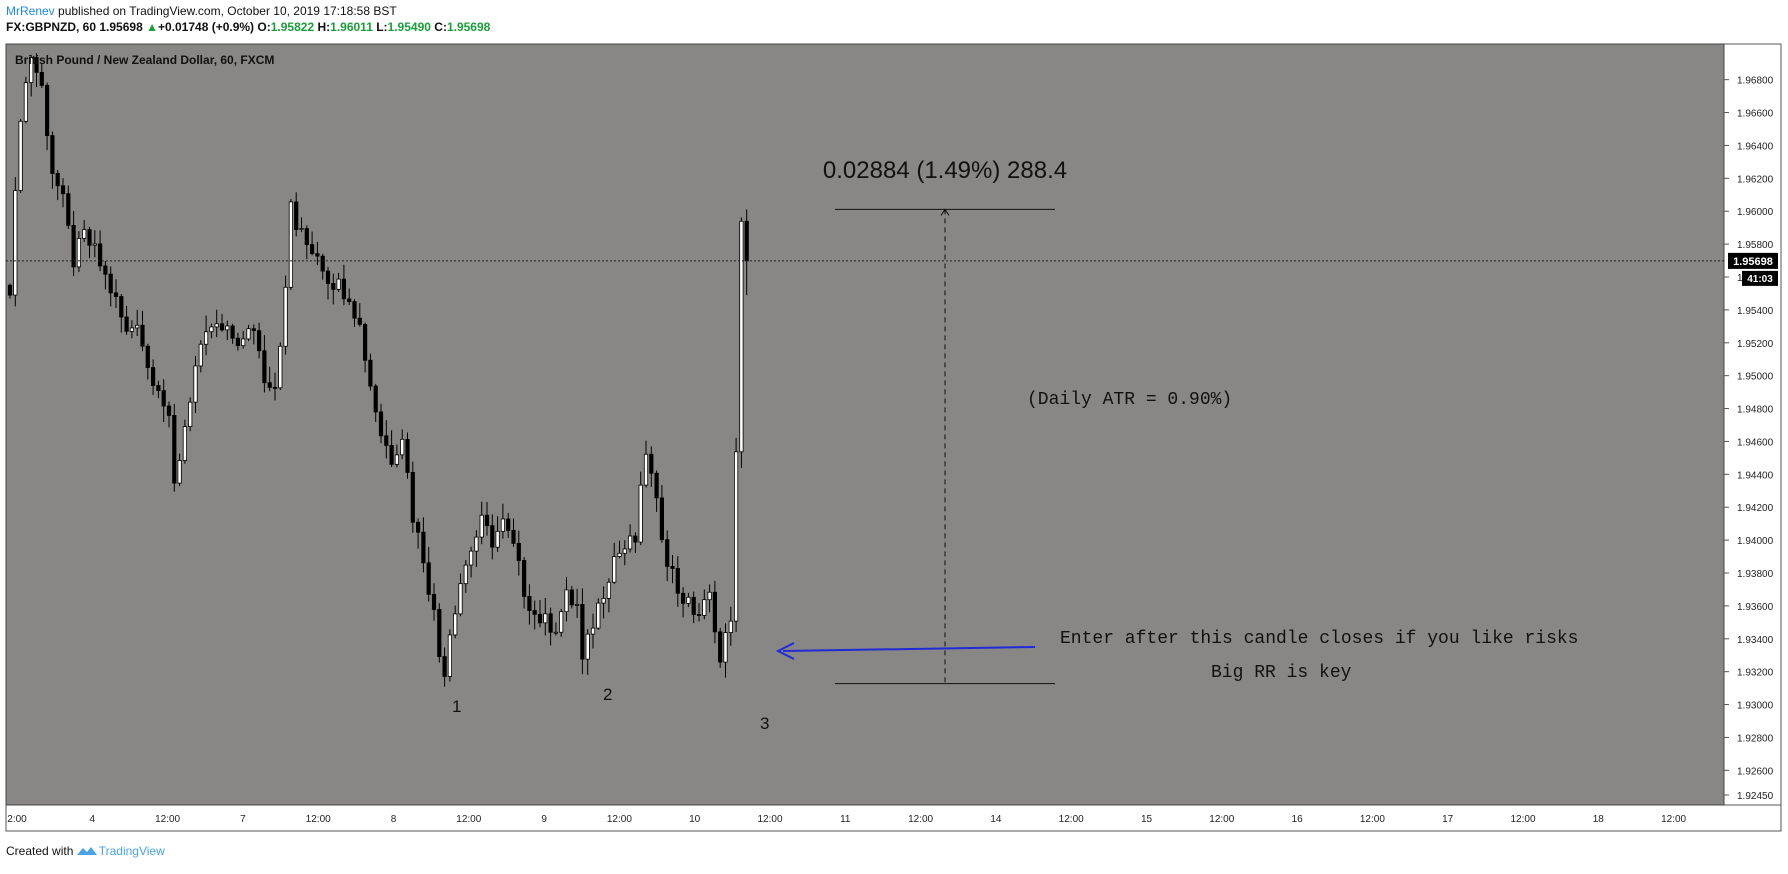 The image size is (1788, 874). What do you see at coordinates (945, 170) in the screenshot?
I see `measure-label: 0.02884 (1.49%) 288.4` at bounding box center [945, 170].